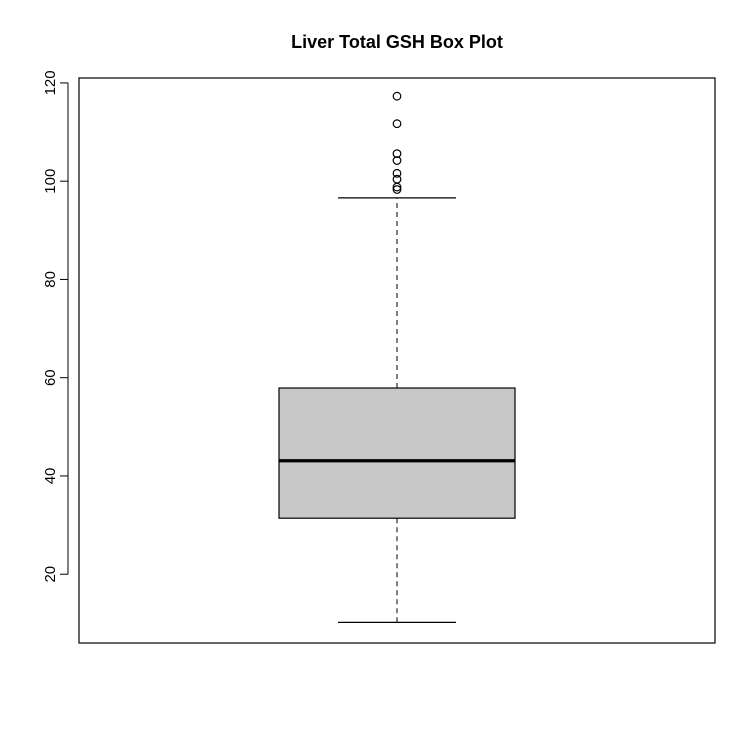 This screenshot has width=755, height=741. What do you see at coordinates (50, 82) in the screenshot?
I see `y-tick-label: 120` at bounding box center [50, 82].